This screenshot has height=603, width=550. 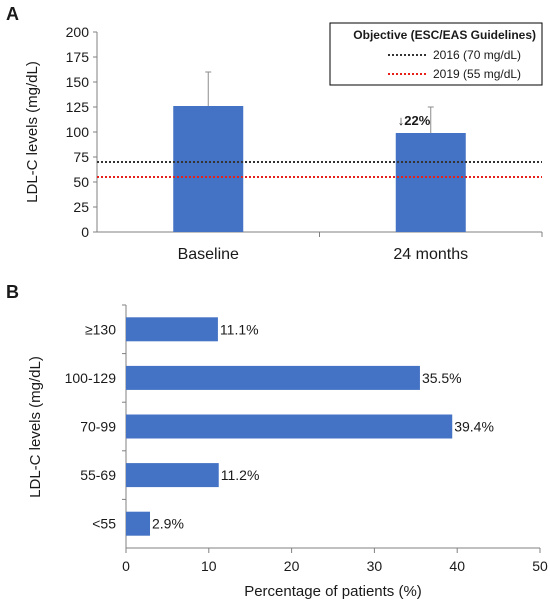 What do you see at coordinates (35, 427) in the screenshot?
I see `panel-b-y-axis-label: LDL-C levels (mg/dL)` at bounding box center [35, 427].